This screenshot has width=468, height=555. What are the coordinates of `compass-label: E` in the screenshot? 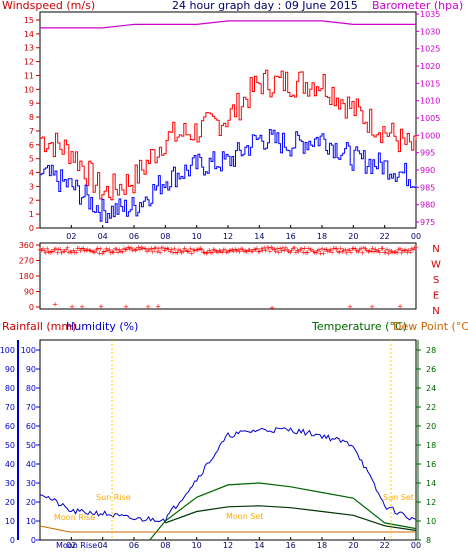 It's located at (436, 296).